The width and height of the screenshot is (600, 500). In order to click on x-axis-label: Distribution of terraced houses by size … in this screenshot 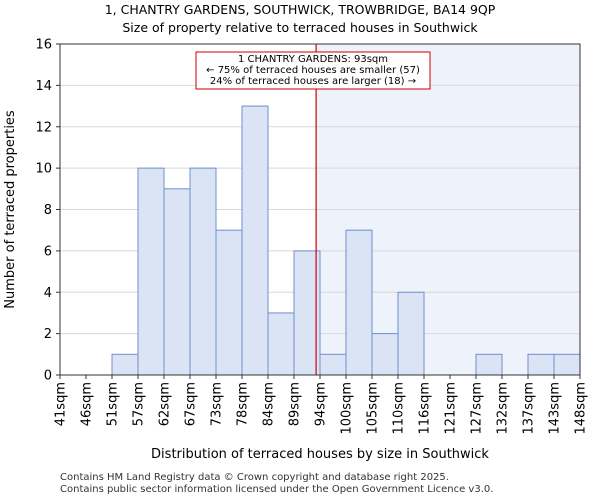, I will do `click(320, 454)`.